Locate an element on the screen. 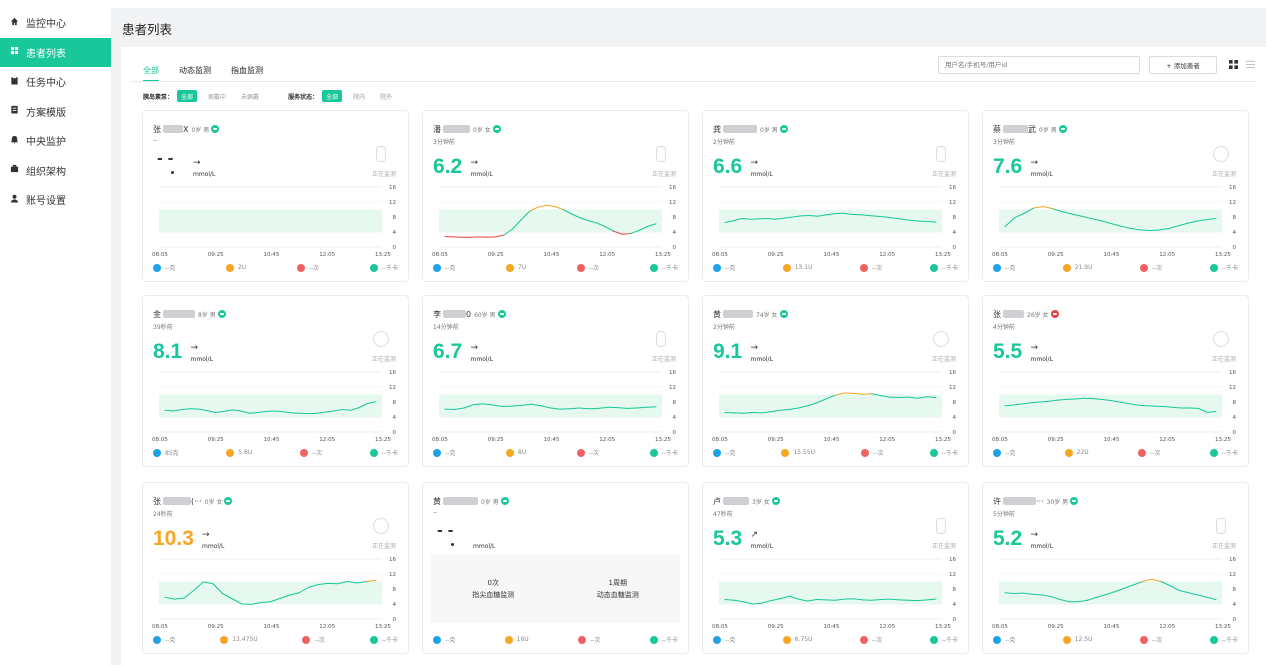  service-filter-inpatient: 院内 is located at coordinates (359, 97).